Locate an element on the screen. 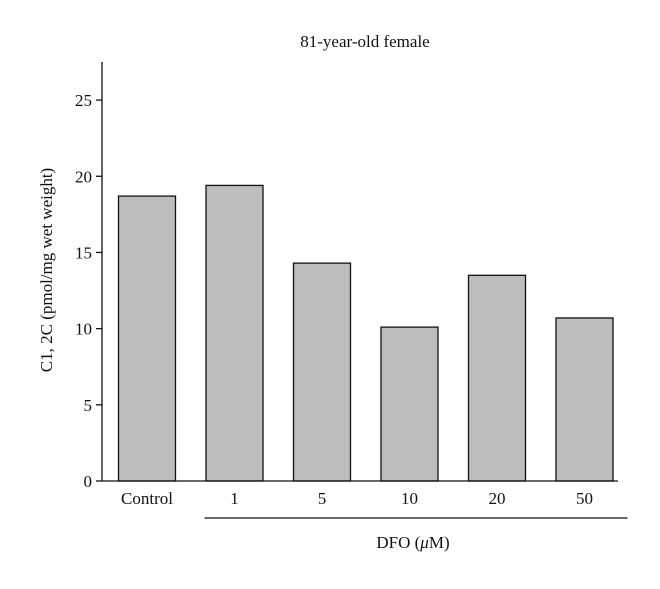 The height and width of the screenshot is (589, 660). x-tick-label-20: 20 is located at coordinates (497, 498).